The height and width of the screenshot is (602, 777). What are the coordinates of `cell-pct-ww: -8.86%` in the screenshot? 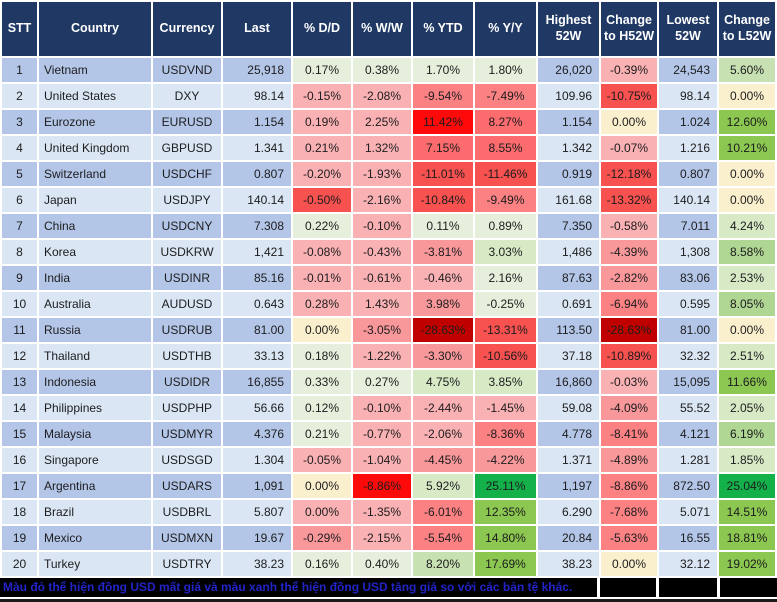 It's located at (382, 486).